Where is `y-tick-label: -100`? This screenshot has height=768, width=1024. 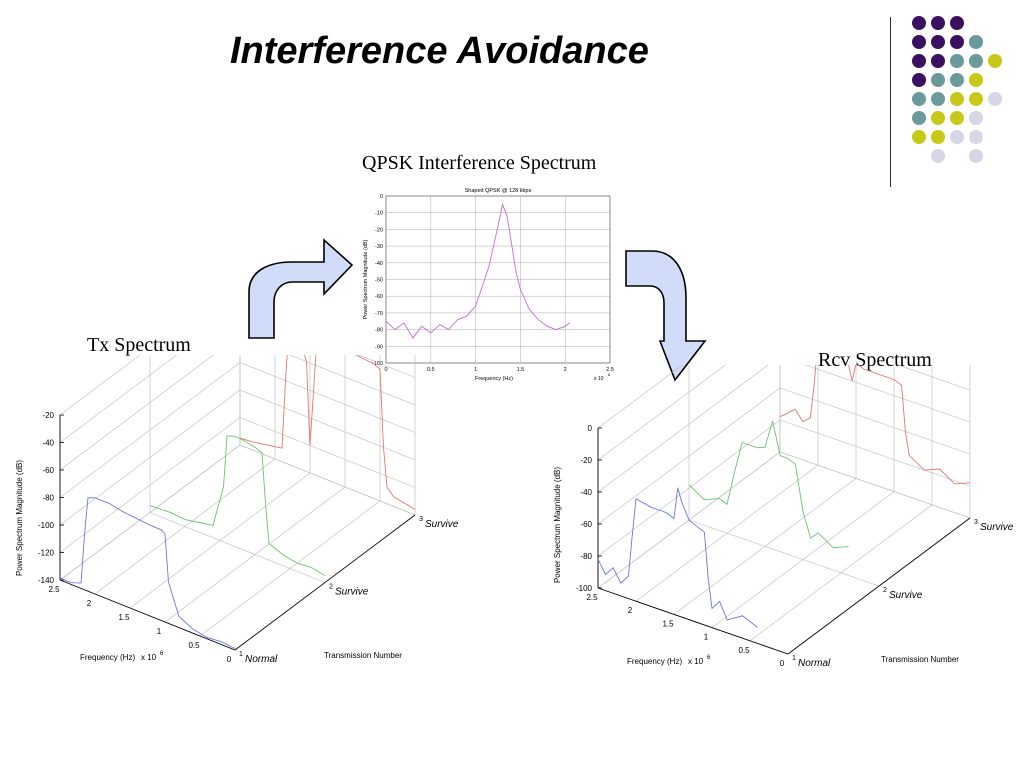 y-tick-label: -100 is located at coordinates (377, 364).